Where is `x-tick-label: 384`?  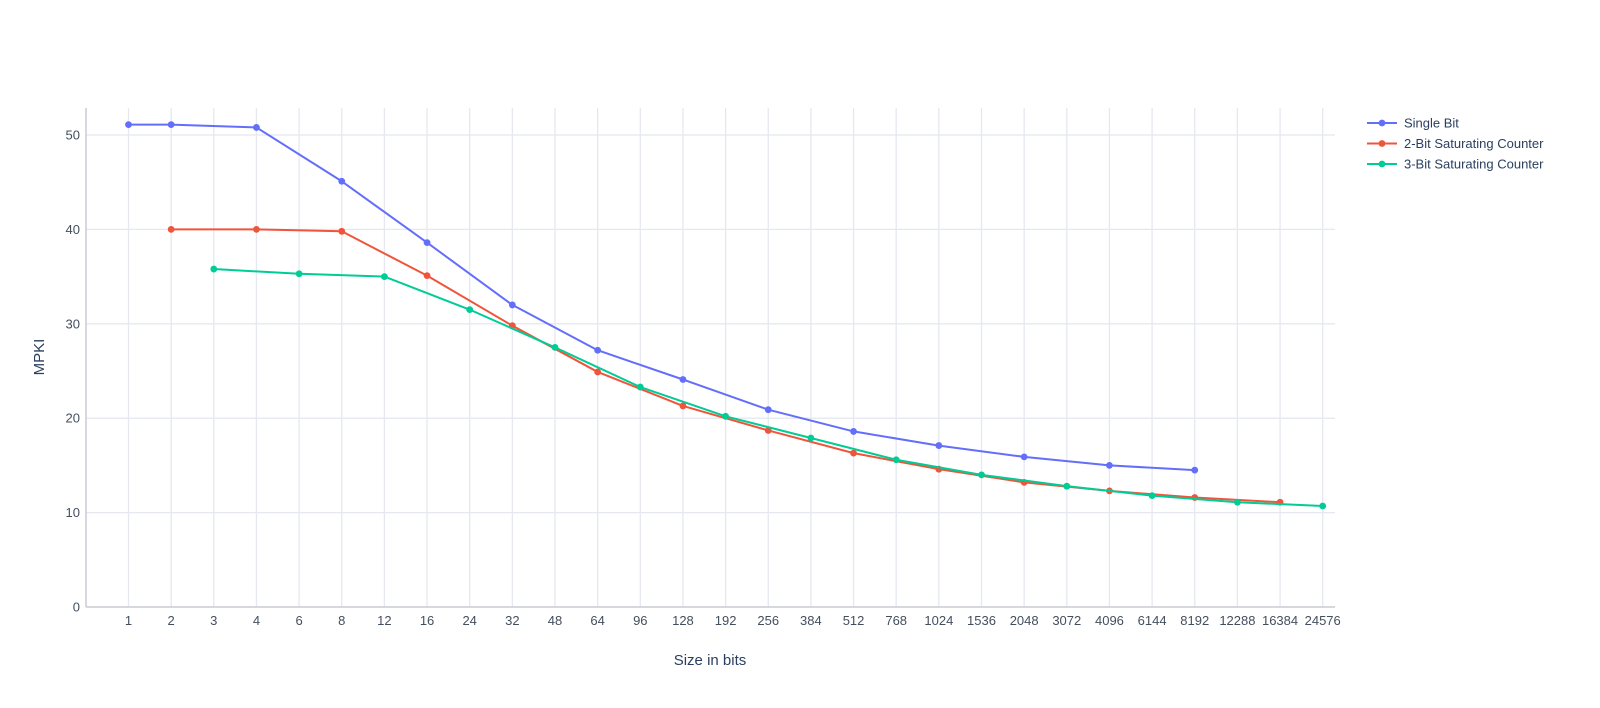
x-tick-label: 384 is located at coordinates (811, 620).